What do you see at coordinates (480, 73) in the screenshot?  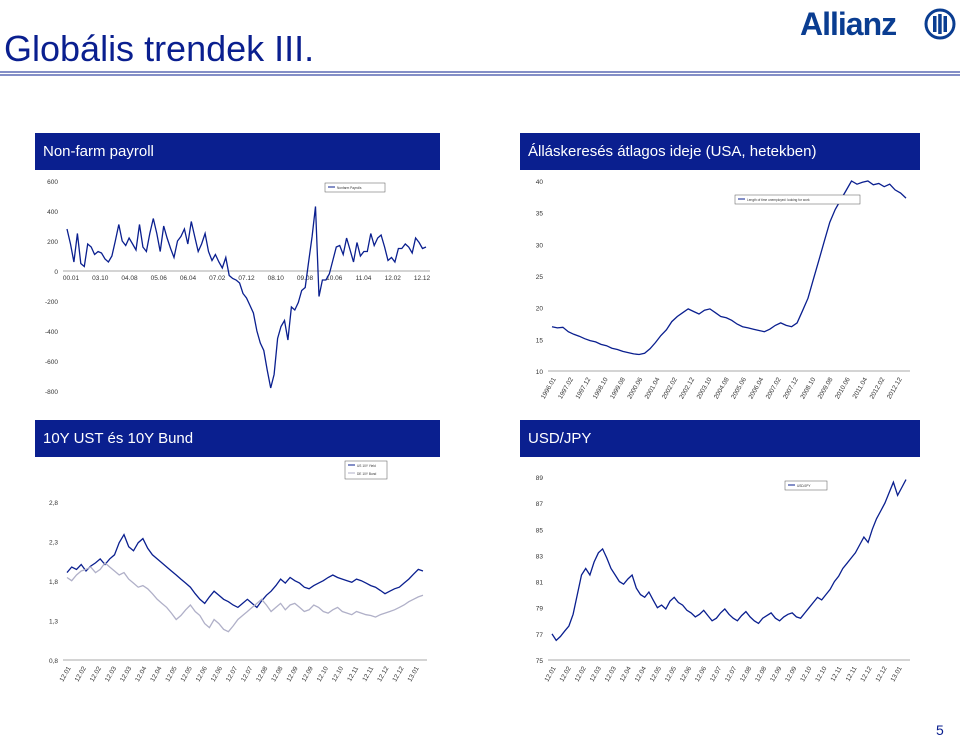 I see `title-underline` at bounding box center [480, 73].